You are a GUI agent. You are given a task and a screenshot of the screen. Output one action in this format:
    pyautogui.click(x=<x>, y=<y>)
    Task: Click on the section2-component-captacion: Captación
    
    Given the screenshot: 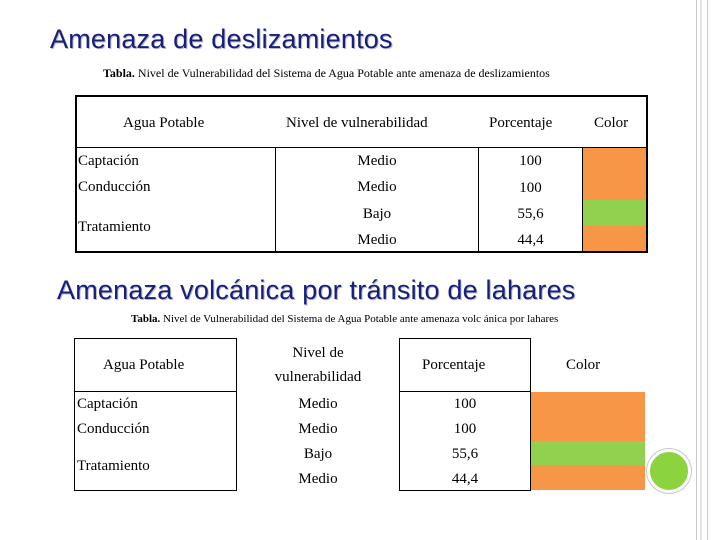 What is the action you would take?
    pyautogui.click(x=107, y=404)
    